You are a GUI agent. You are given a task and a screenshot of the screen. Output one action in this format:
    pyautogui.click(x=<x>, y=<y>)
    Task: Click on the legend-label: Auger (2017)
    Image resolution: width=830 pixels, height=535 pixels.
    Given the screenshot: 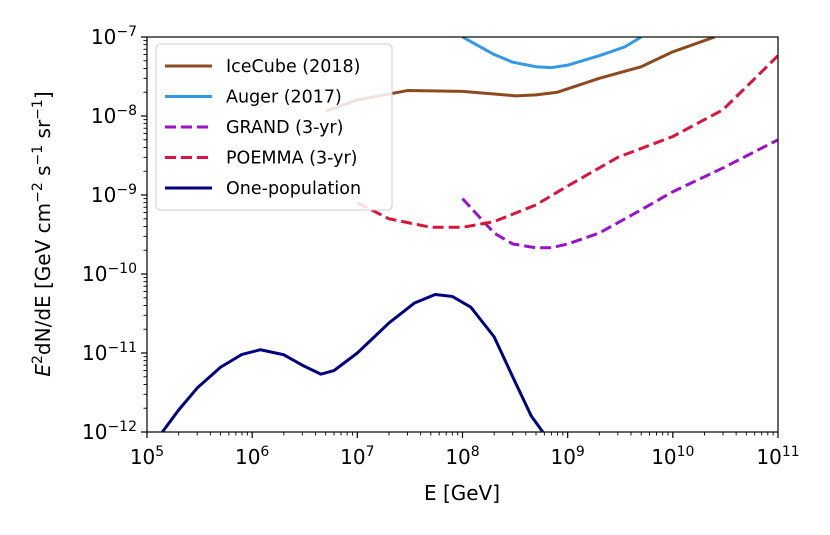 What is the action you would take?
    pyautogui.click(x=284, y=98)
    